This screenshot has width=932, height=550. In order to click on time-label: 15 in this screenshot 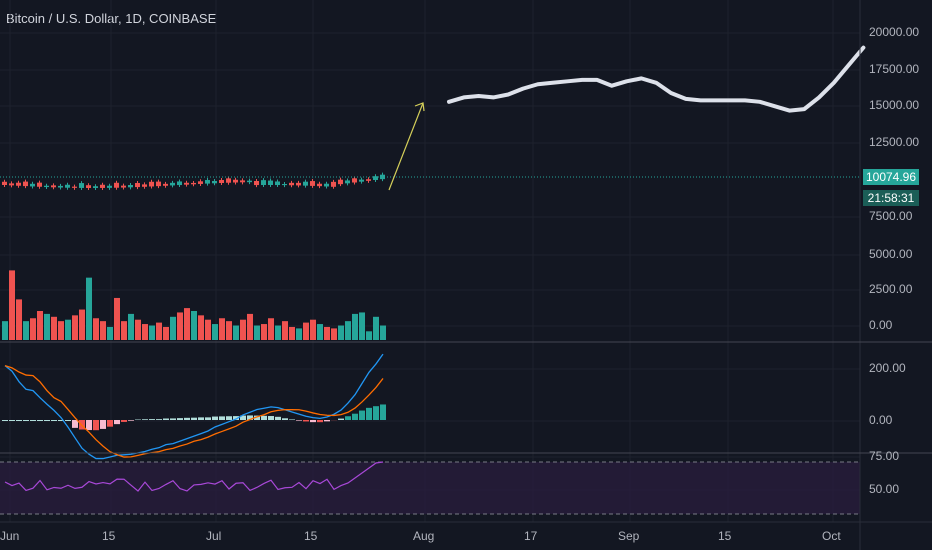, I will do `click(311, 536)`.